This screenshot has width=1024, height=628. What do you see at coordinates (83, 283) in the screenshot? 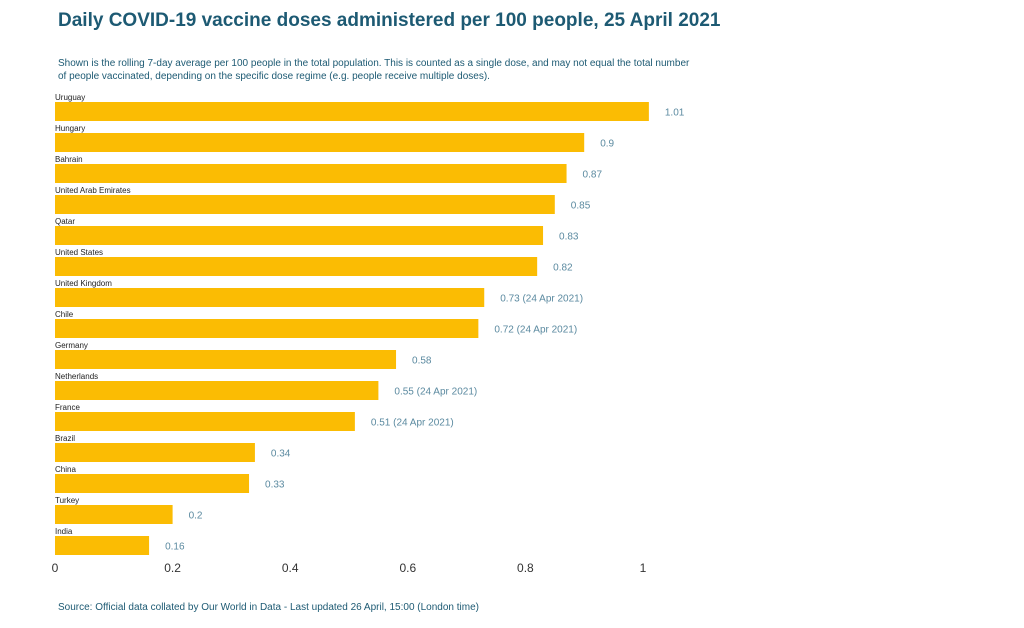
I see `category-label: United Kingdom` at bounding box center [83, 283].